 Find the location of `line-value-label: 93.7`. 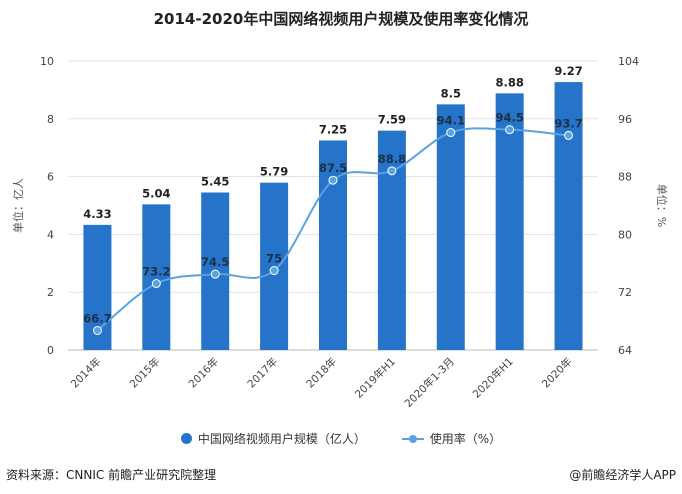

line-value-label: 93.7 is located at coordinates (568, 123).